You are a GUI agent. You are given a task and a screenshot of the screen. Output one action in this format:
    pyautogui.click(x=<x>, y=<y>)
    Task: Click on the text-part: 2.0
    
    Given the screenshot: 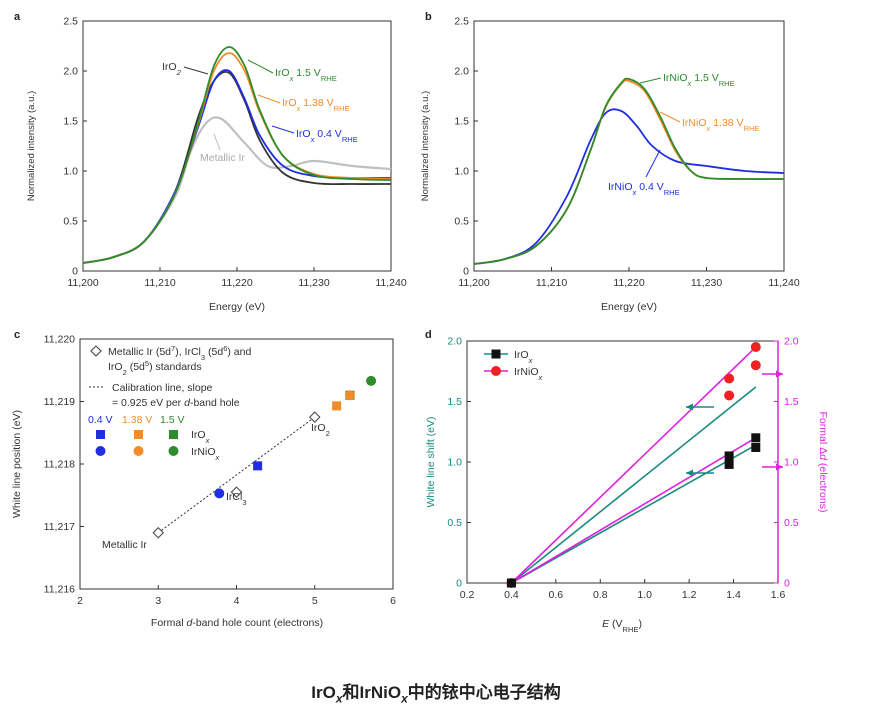 What is the action you would take?
    pyautogui.click(x=791, y=342)
    